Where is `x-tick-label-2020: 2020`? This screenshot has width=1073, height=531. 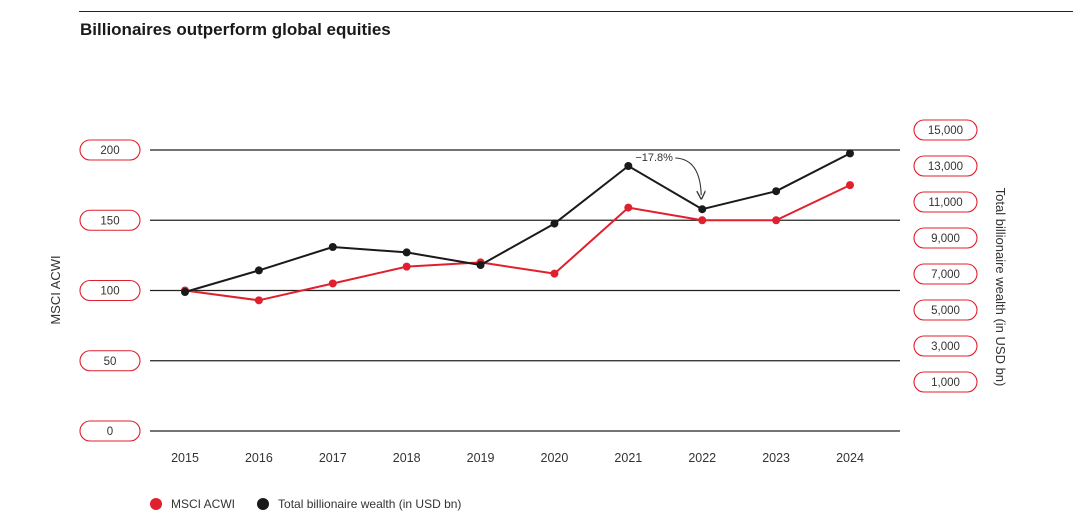
x-tick-label-2020: 2020 is located at coordinates (555, 458).